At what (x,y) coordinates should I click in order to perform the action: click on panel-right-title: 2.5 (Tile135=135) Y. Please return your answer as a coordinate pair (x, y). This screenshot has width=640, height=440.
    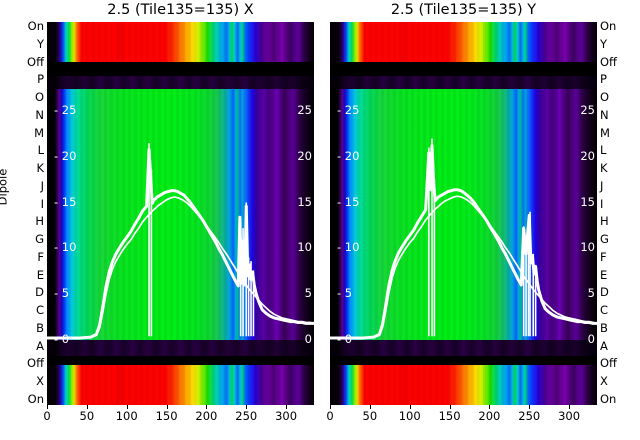
    Looking at the image, I should click on (463, 10).